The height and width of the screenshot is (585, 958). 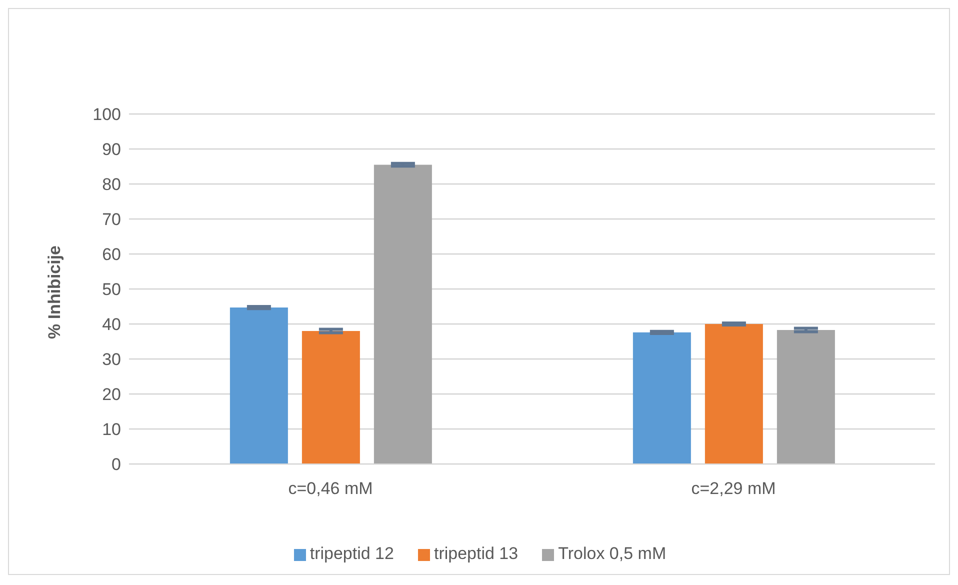 I want to click on x-tick-label: c=0,46 mM, so click(x=330, y=488).